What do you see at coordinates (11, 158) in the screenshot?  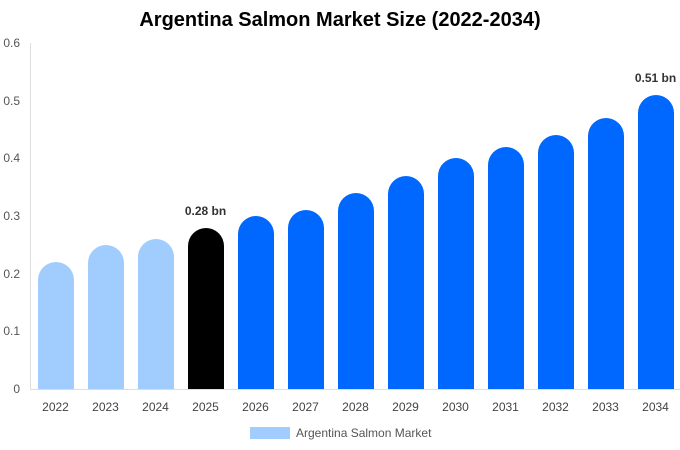 I see `y-tick-label: 0.4` at bounding box center [11, 158].